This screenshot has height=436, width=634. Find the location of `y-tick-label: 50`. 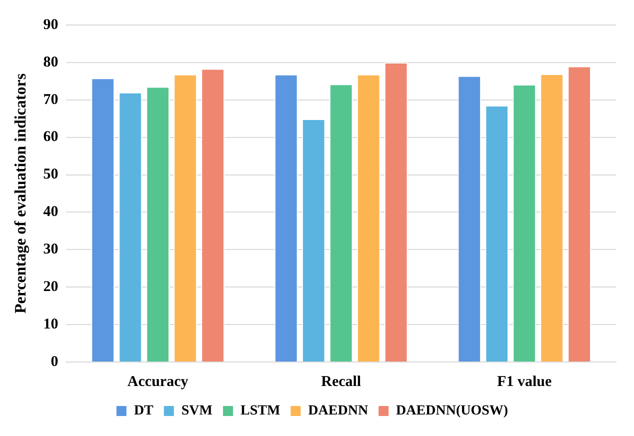

y-tick-label: 50 is located at coordinates (50, 174).